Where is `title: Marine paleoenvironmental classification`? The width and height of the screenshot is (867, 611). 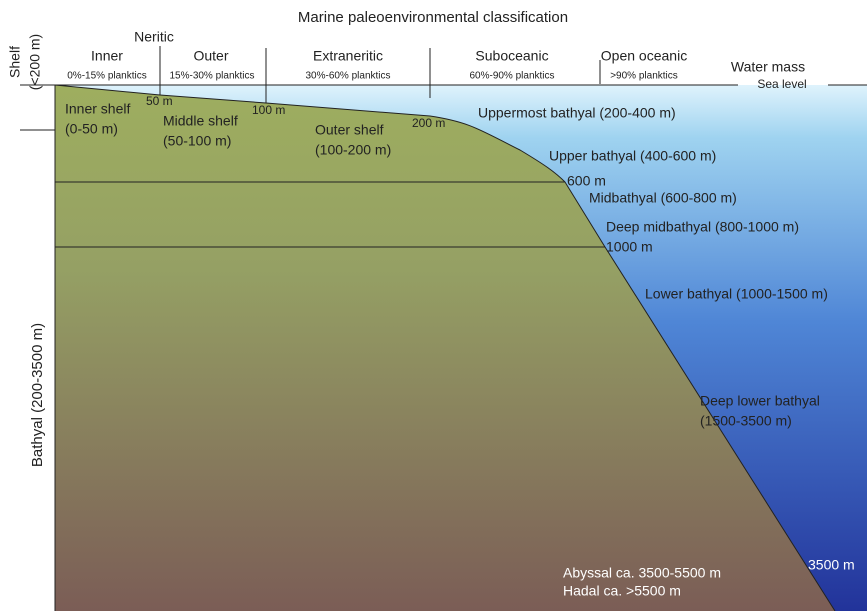 title: Marine paleoenvironmental classification is located at coordinates (433, 17).